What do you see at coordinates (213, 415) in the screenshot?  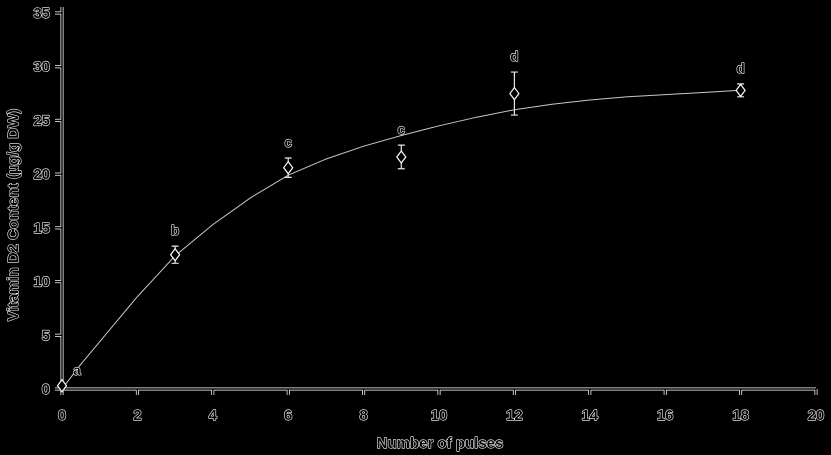 I see `x-tick-label: 4` at bounding box center [213, 415].